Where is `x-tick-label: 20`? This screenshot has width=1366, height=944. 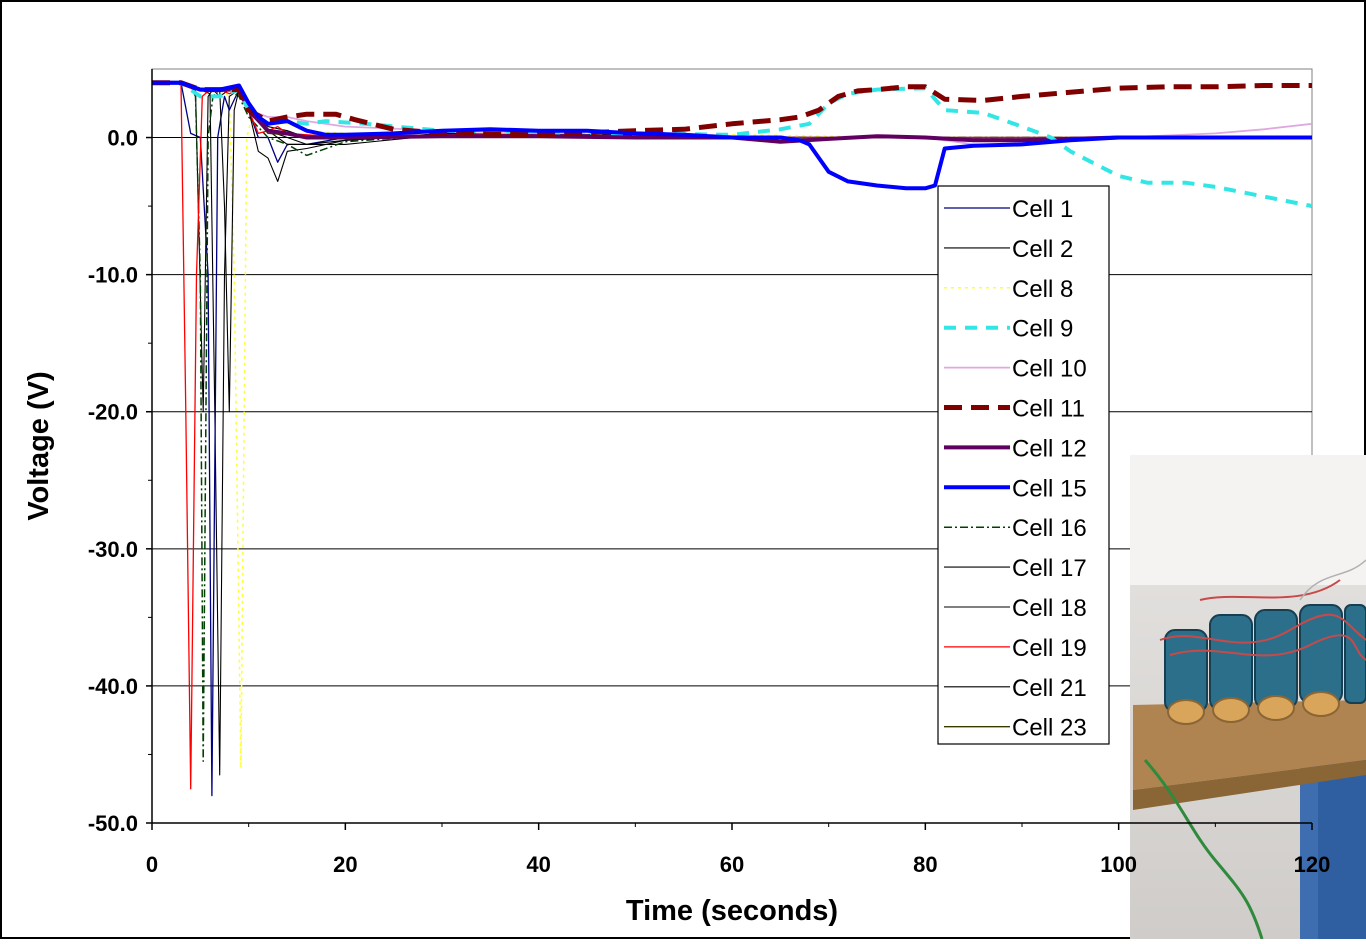
x-tick-label: 20 is located at coordinates (345, 864).